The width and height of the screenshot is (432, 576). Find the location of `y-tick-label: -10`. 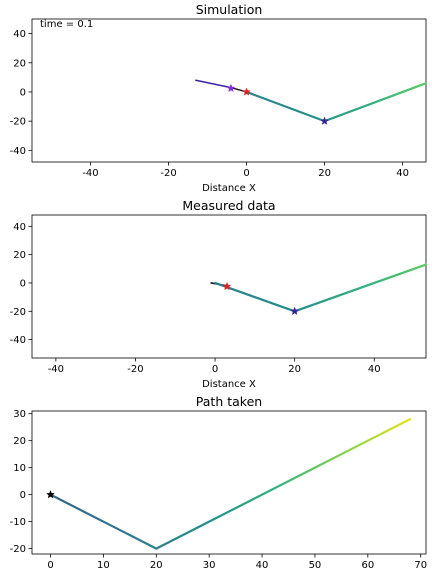

y-tick-label: -10 is located at coordinates (18, 522).